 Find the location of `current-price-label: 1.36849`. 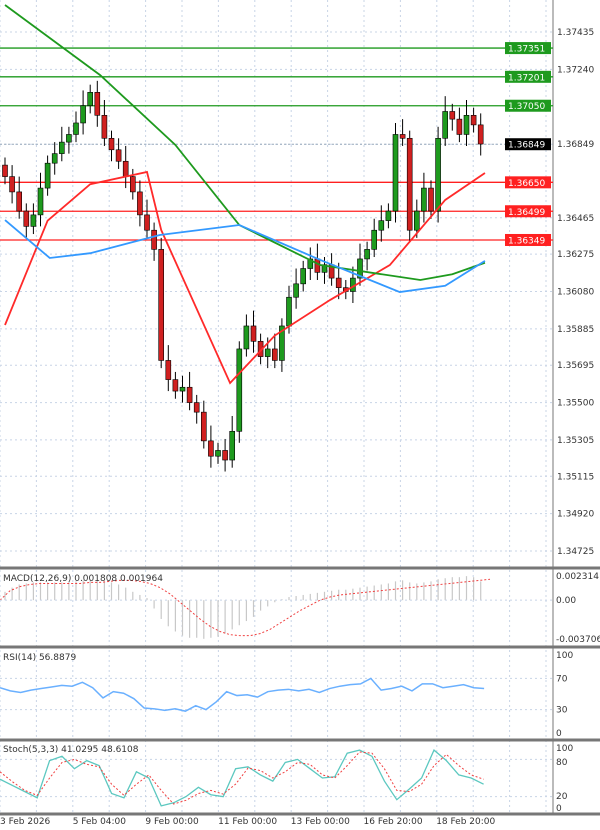

current-price-label: 1.36849 is located at coordinates (526, 146).